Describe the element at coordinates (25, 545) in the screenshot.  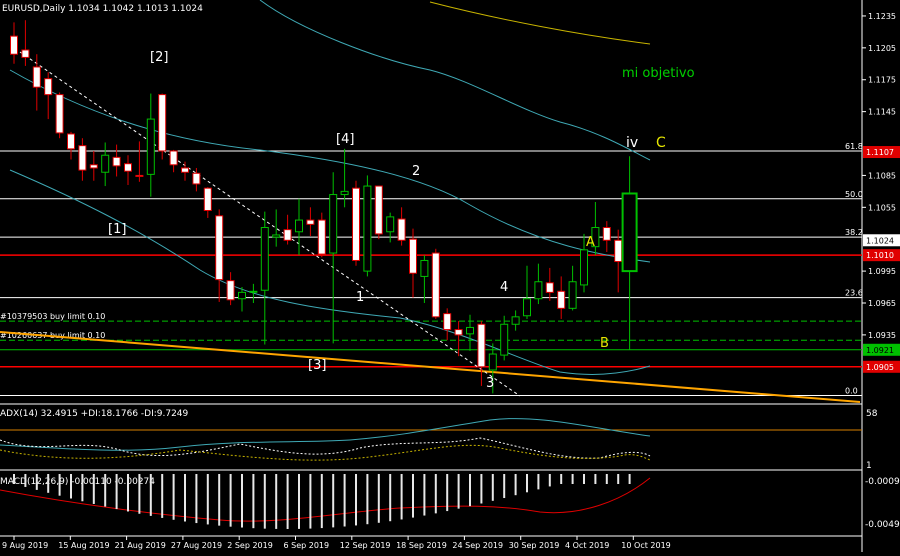
I see `date-label: 9 Aug 2019` at that location.